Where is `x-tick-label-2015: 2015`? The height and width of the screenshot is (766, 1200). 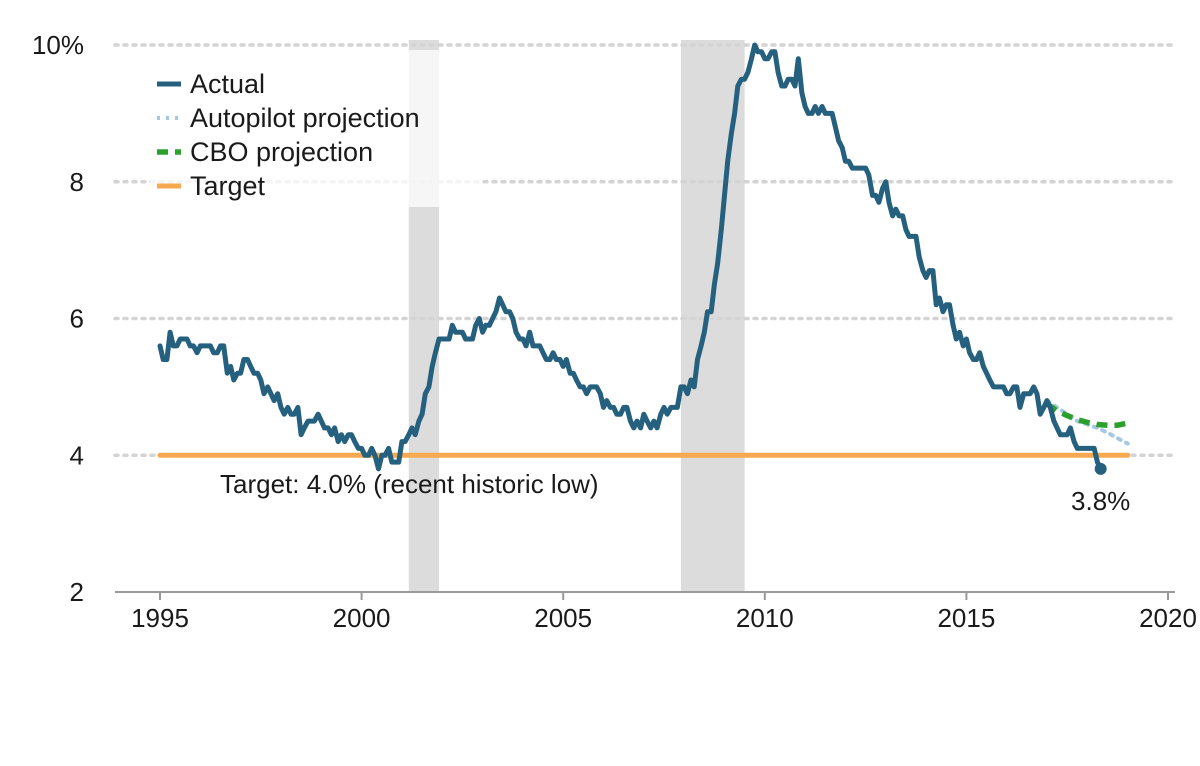 x-tick-label-2015: 2015 is located at coordinates (966, 618).